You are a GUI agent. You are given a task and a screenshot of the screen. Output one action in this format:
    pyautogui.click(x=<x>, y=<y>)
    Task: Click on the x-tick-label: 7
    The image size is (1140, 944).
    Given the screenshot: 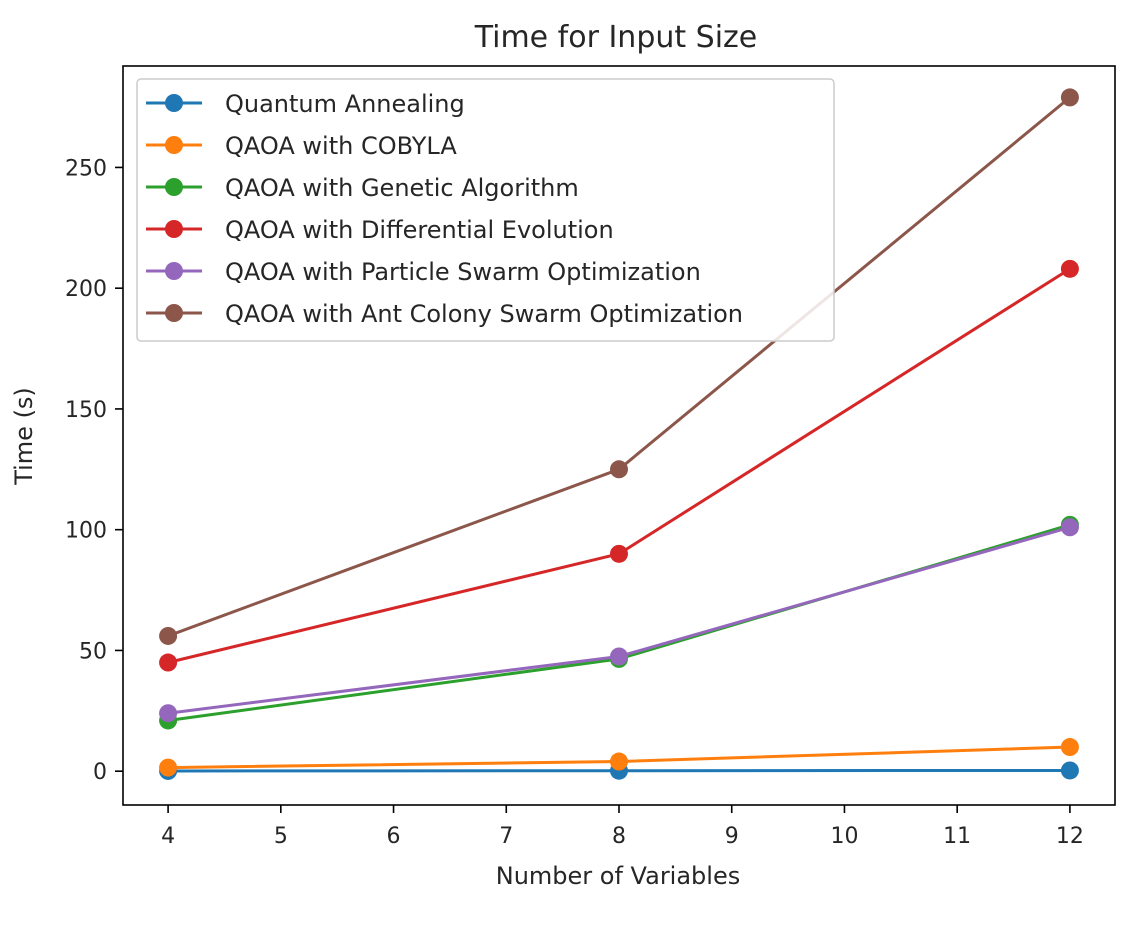 What is the action you would take?
    pyautogui.click(x=506, y=836)
    